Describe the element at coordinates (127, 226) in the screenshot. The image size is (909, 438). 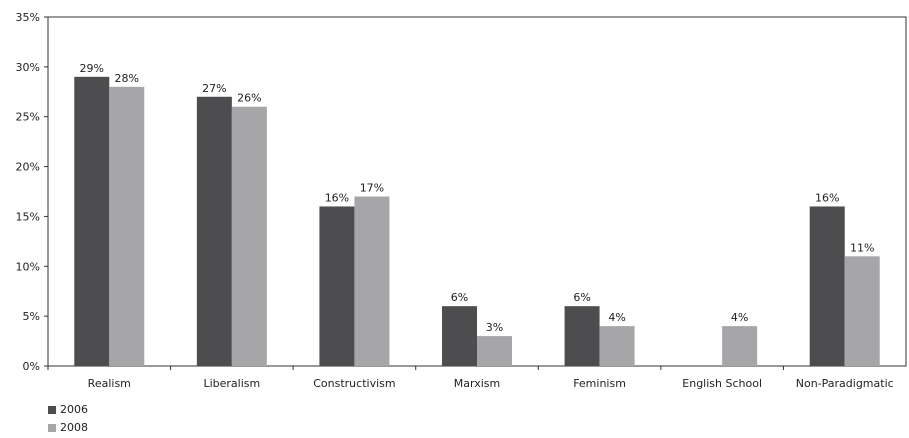
I see `bar-2008-realism` at that location.